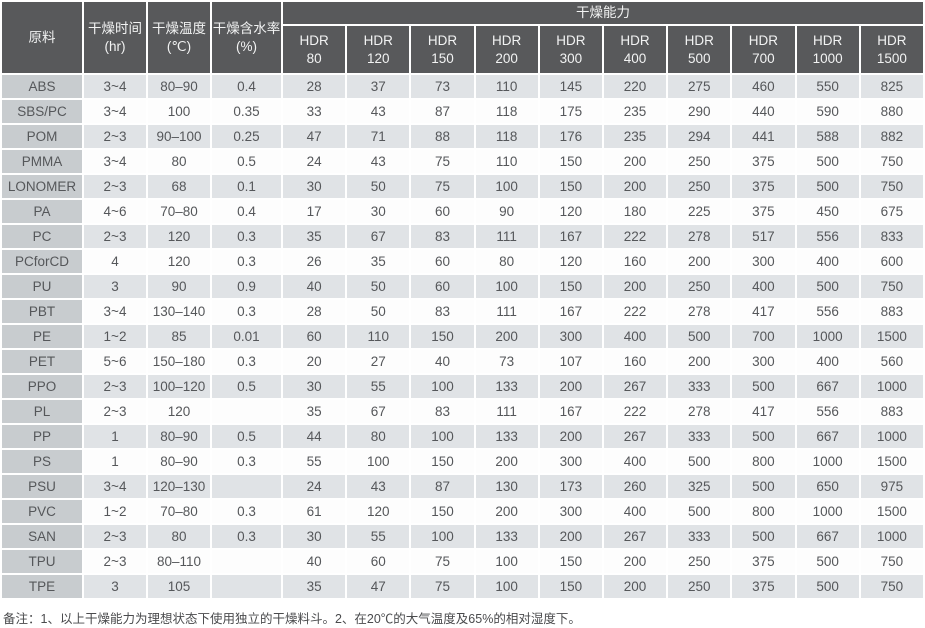  Describe the element at coordinates (442, 49) in the screenshot. I see `hdr-column-header: HDR 150` at that location.